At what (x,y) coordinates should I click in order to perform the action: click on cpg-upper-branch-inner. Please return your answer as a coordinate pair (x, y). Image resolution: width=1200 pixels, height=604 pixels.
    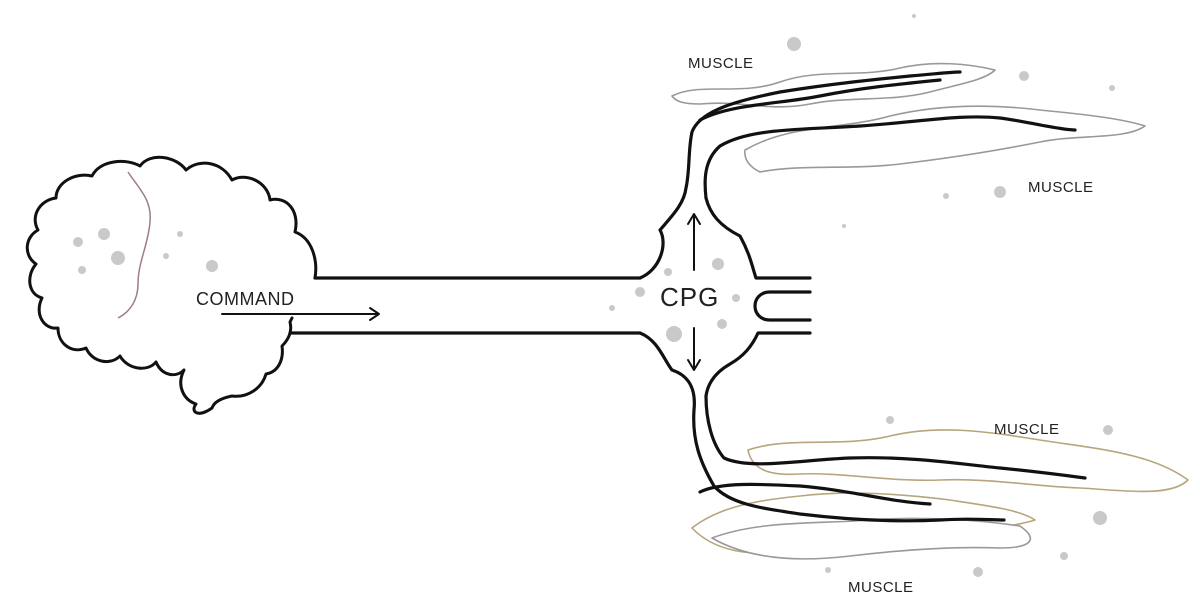
    Looking at the image, I should click on (890, 157).